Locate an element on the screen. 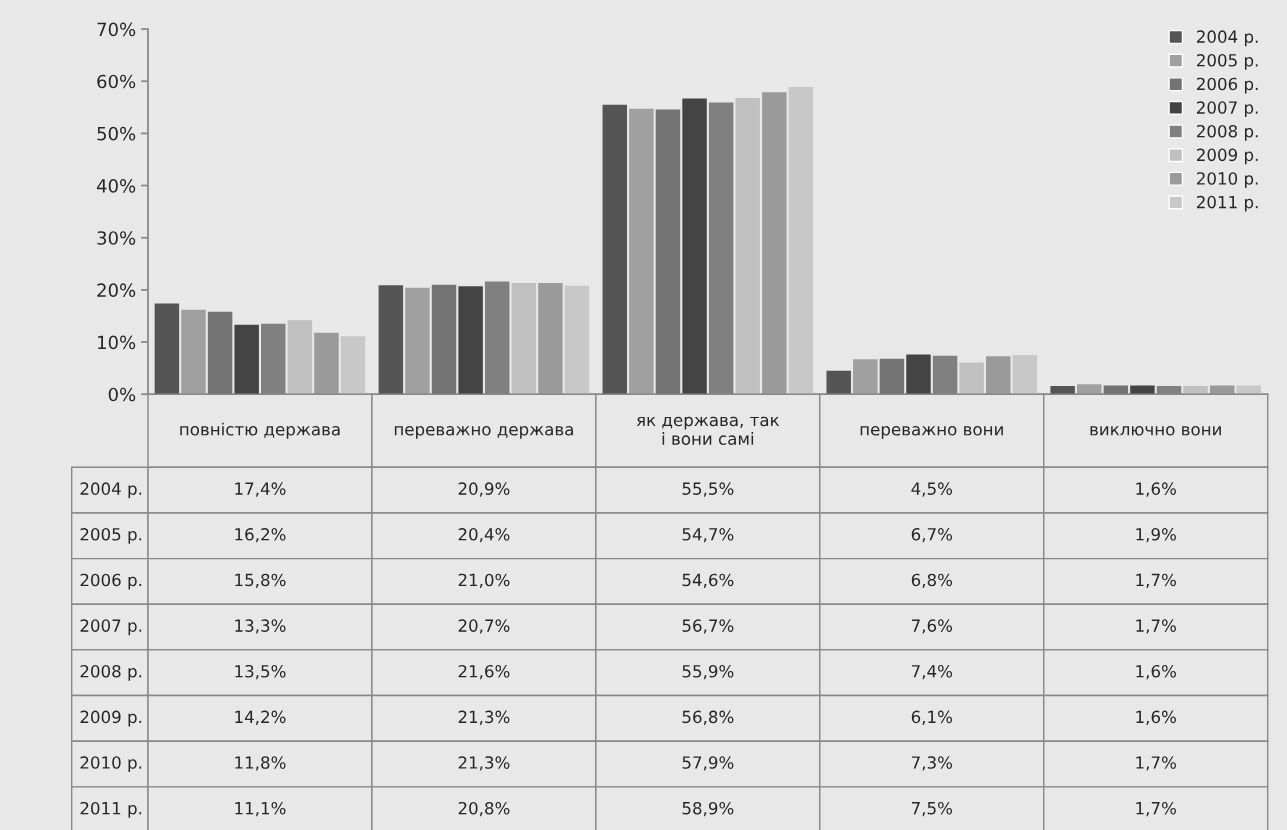  data-label: 21,6% is located at coordinates (484, 672).